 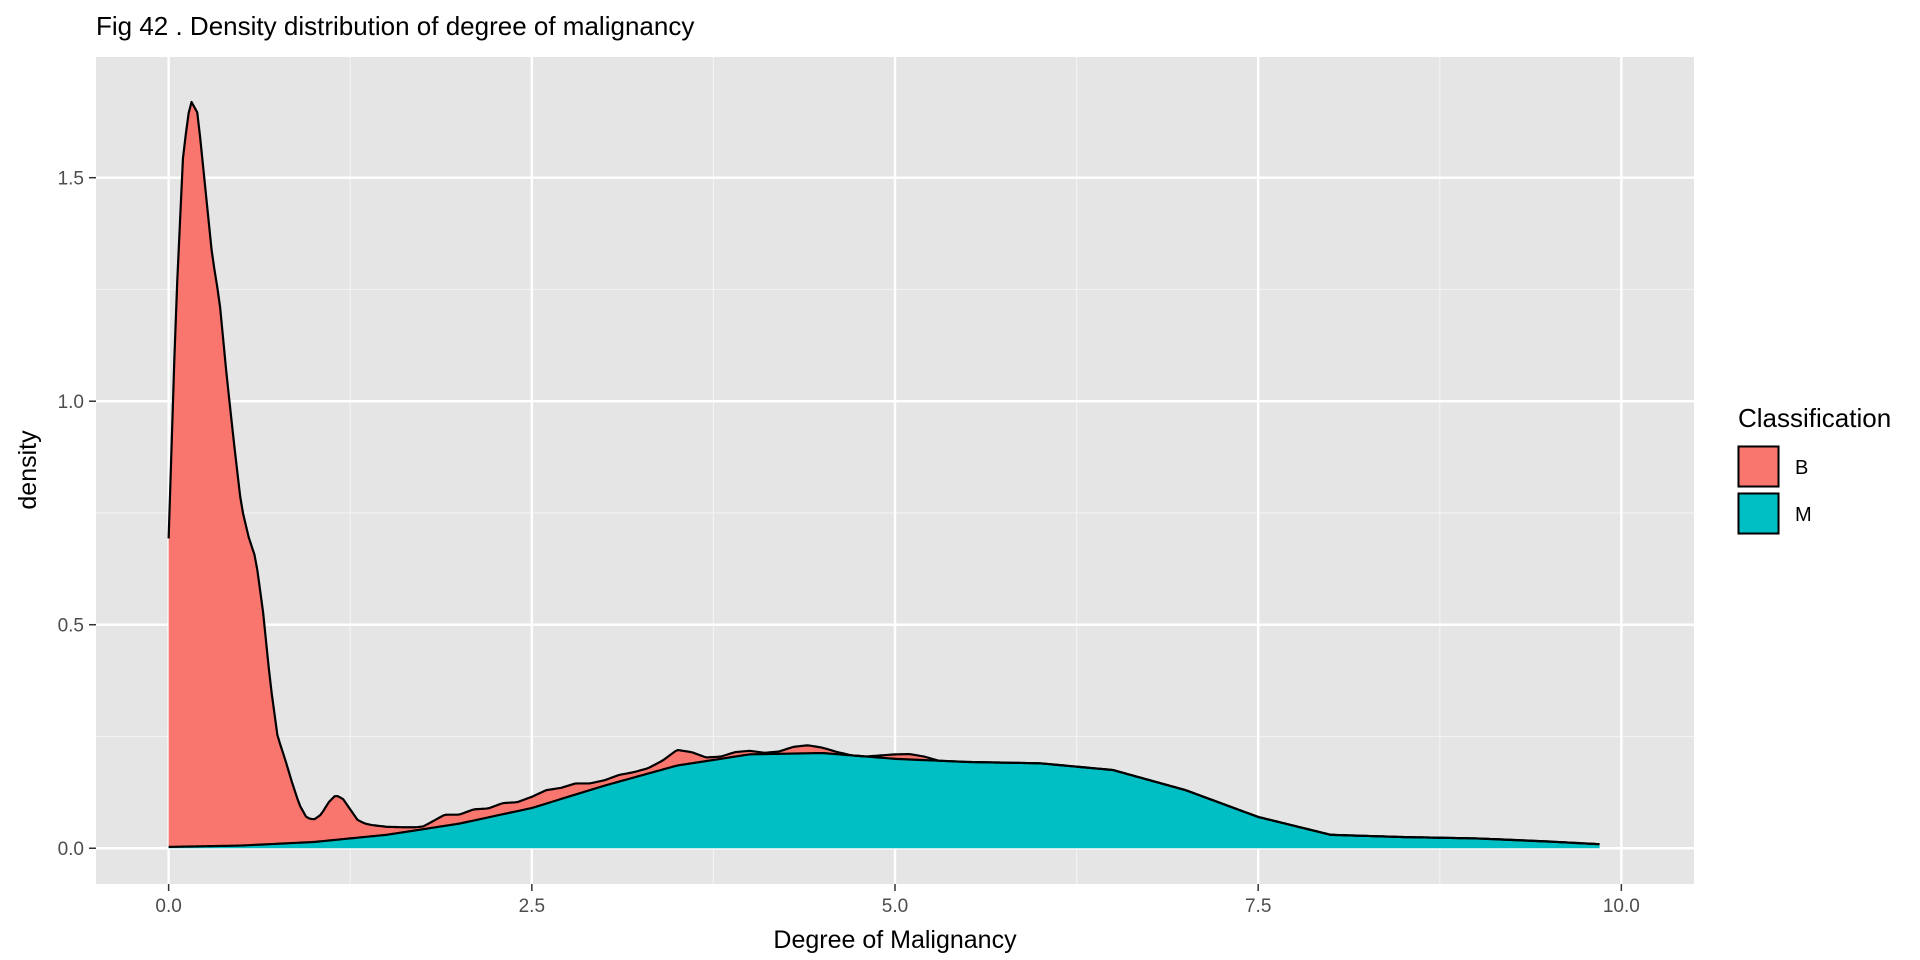 What do you see at coordinates (1803, 515) in the screenshot?
I see `legend-label-m: M` at bounding box center [1803, 515].